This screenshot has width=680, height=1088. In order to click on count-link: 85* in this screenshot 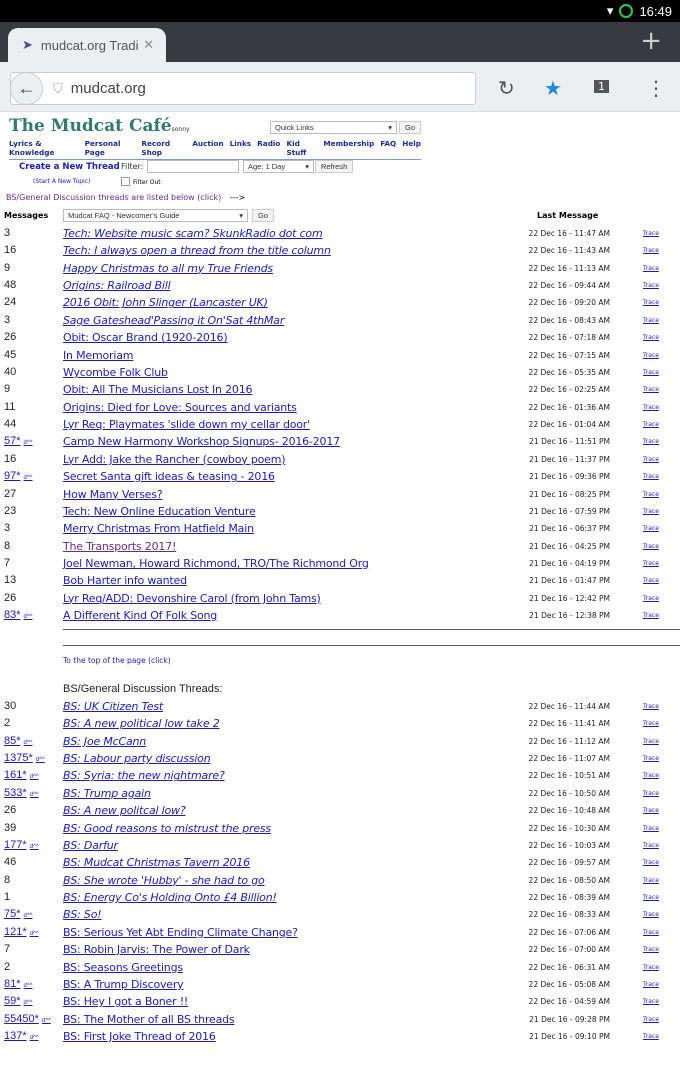, I will do `click(12, 740)`.